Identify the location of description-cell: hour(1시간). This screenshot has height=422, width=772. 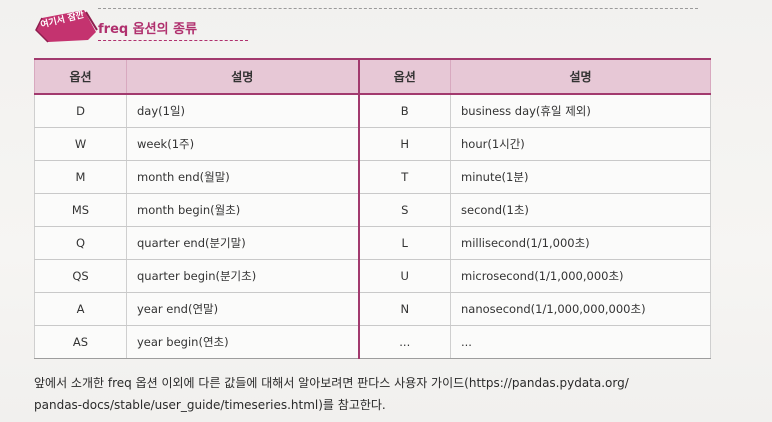
(580, 144).